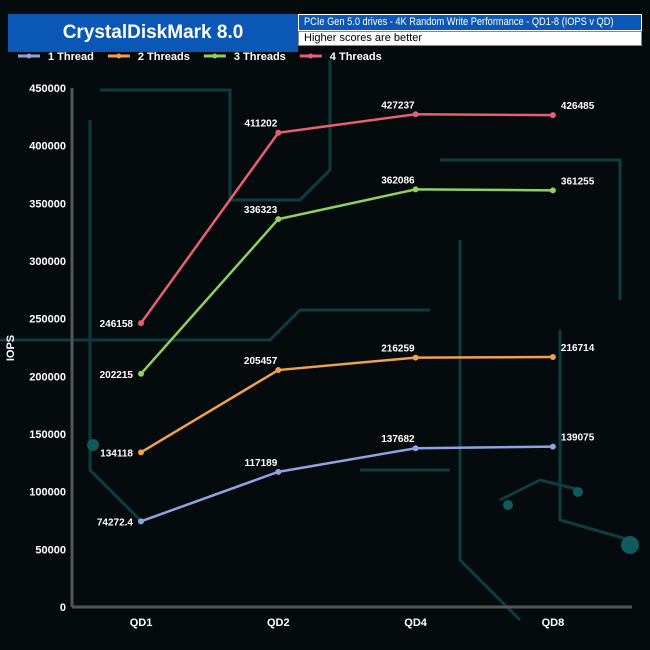 Image resolution: width=650 pixels, height=650 pixels. What do you see at coordinates (356, 57) in the screenshot?
I see `legend-label: 4 Threads` at bounding box center [356, 57].